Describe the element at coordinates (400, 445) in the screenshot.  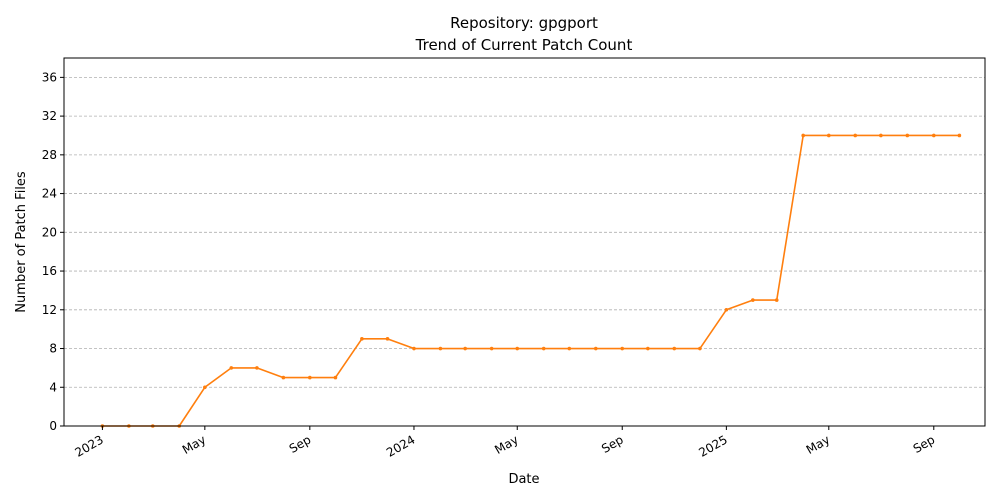
I see `x-tick-label: 2024` at that location.